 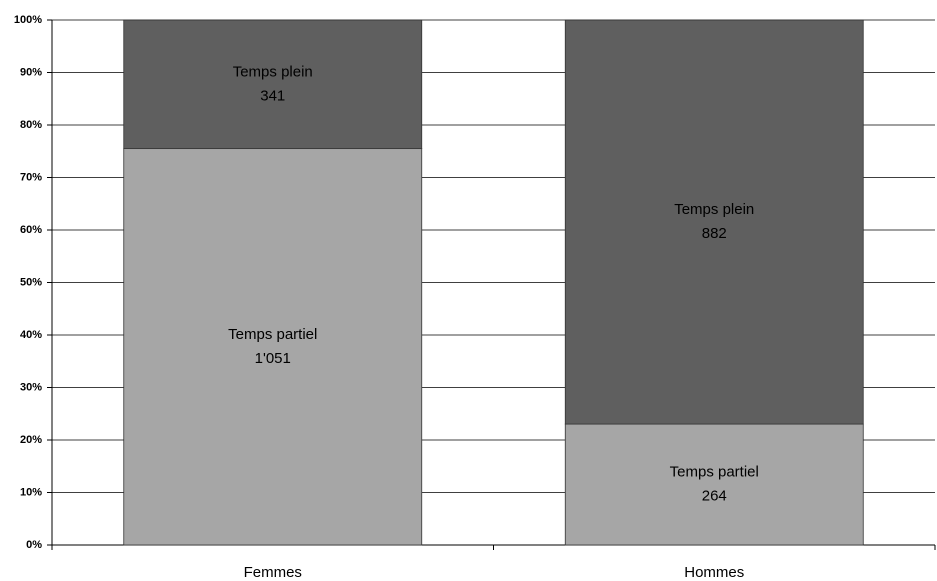 I want to click on data-label: 882, so click(x=714, y=233).